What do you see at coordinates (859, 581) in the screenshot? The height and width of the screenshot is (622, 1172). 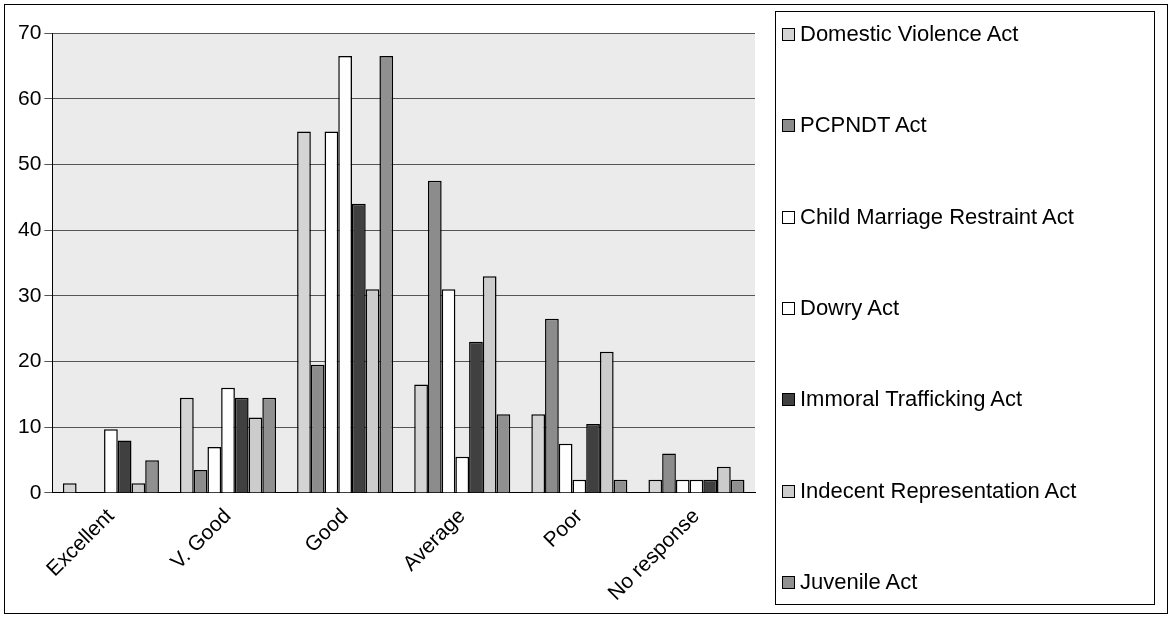 I see `legend-label: Juvenile Act` at bounding box center [859, 581].